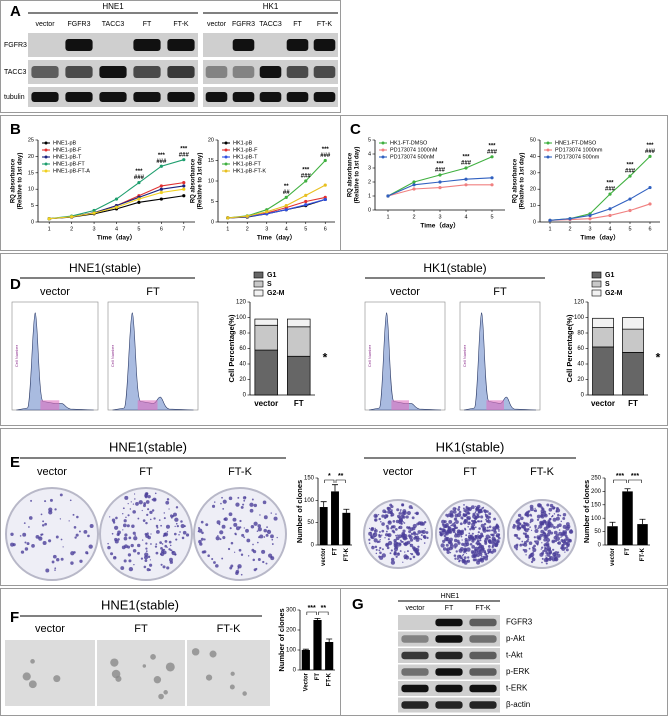 The image size is (668, 716). I want to click on y-axis-label: (Relative to 1st day), so click(358, 175).